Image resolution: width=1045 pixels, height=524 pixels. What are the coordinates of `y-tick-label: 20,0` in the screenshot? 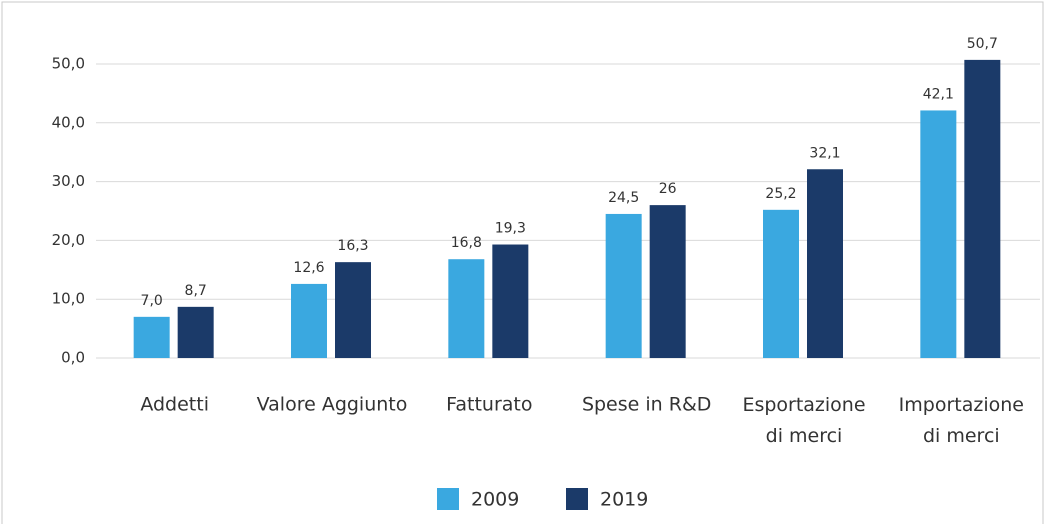 It's located at (68, 240).